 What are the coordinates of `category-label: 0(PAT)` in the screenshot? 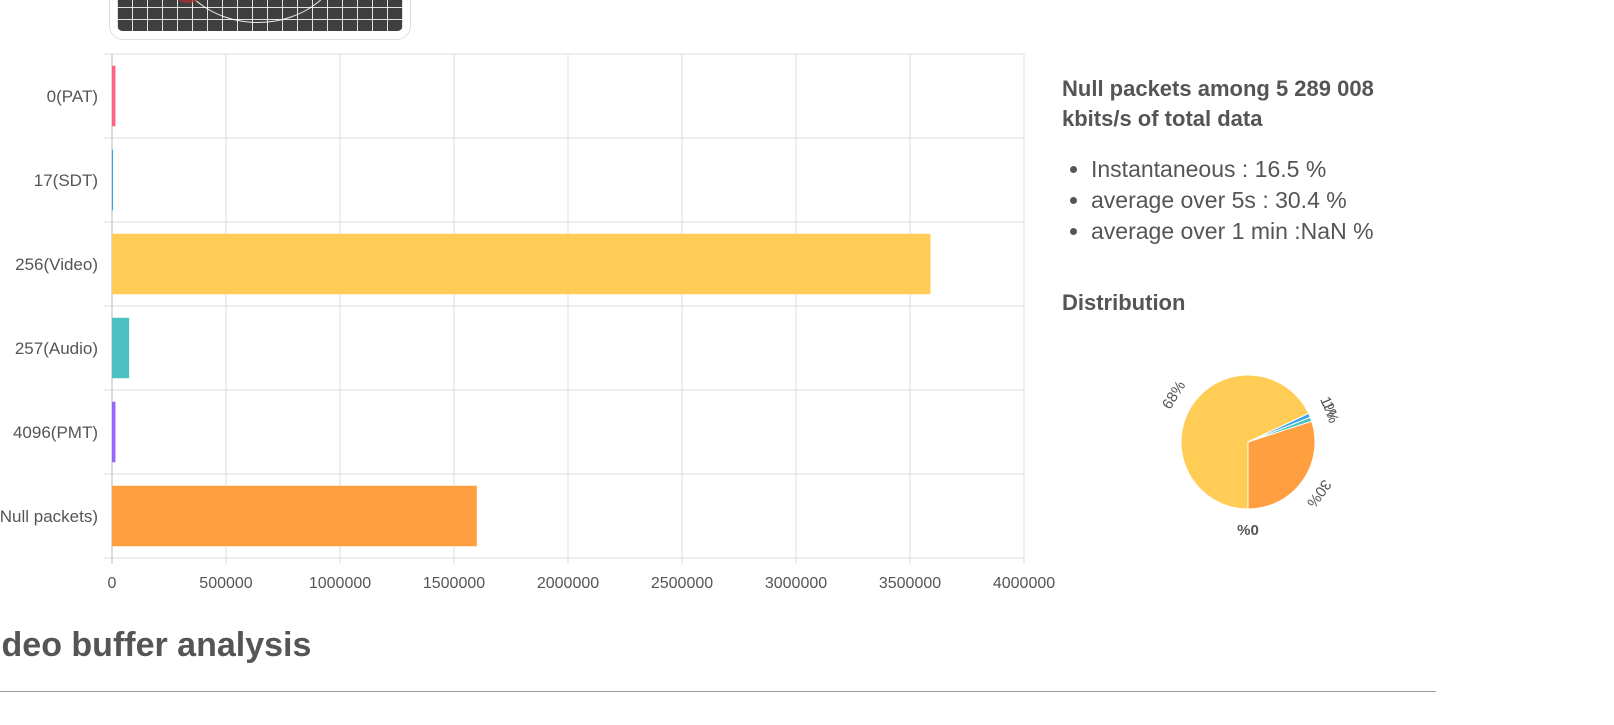 It's located at (72, 96).